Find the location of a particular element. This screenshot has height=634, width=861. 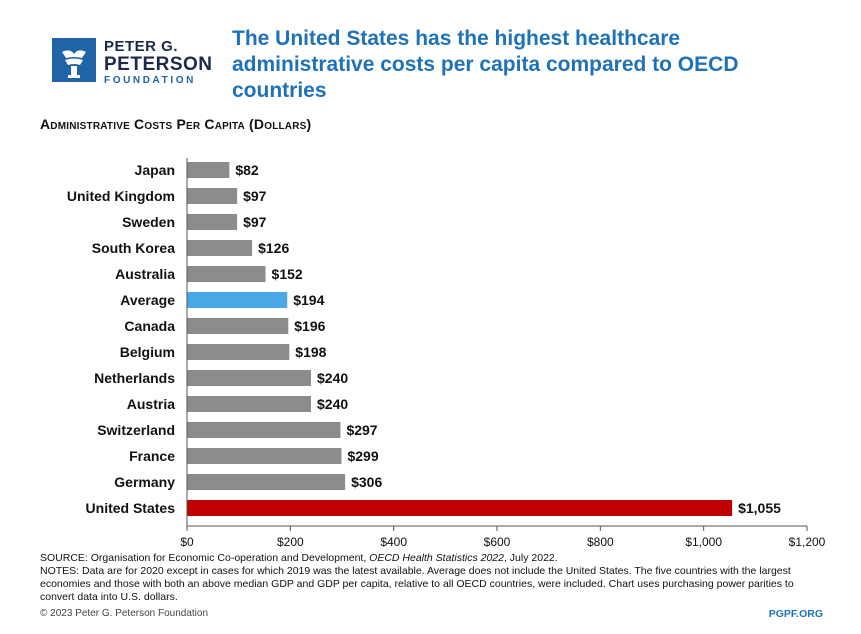

data-label-canada: $196 is located at coordinates (309, 326).